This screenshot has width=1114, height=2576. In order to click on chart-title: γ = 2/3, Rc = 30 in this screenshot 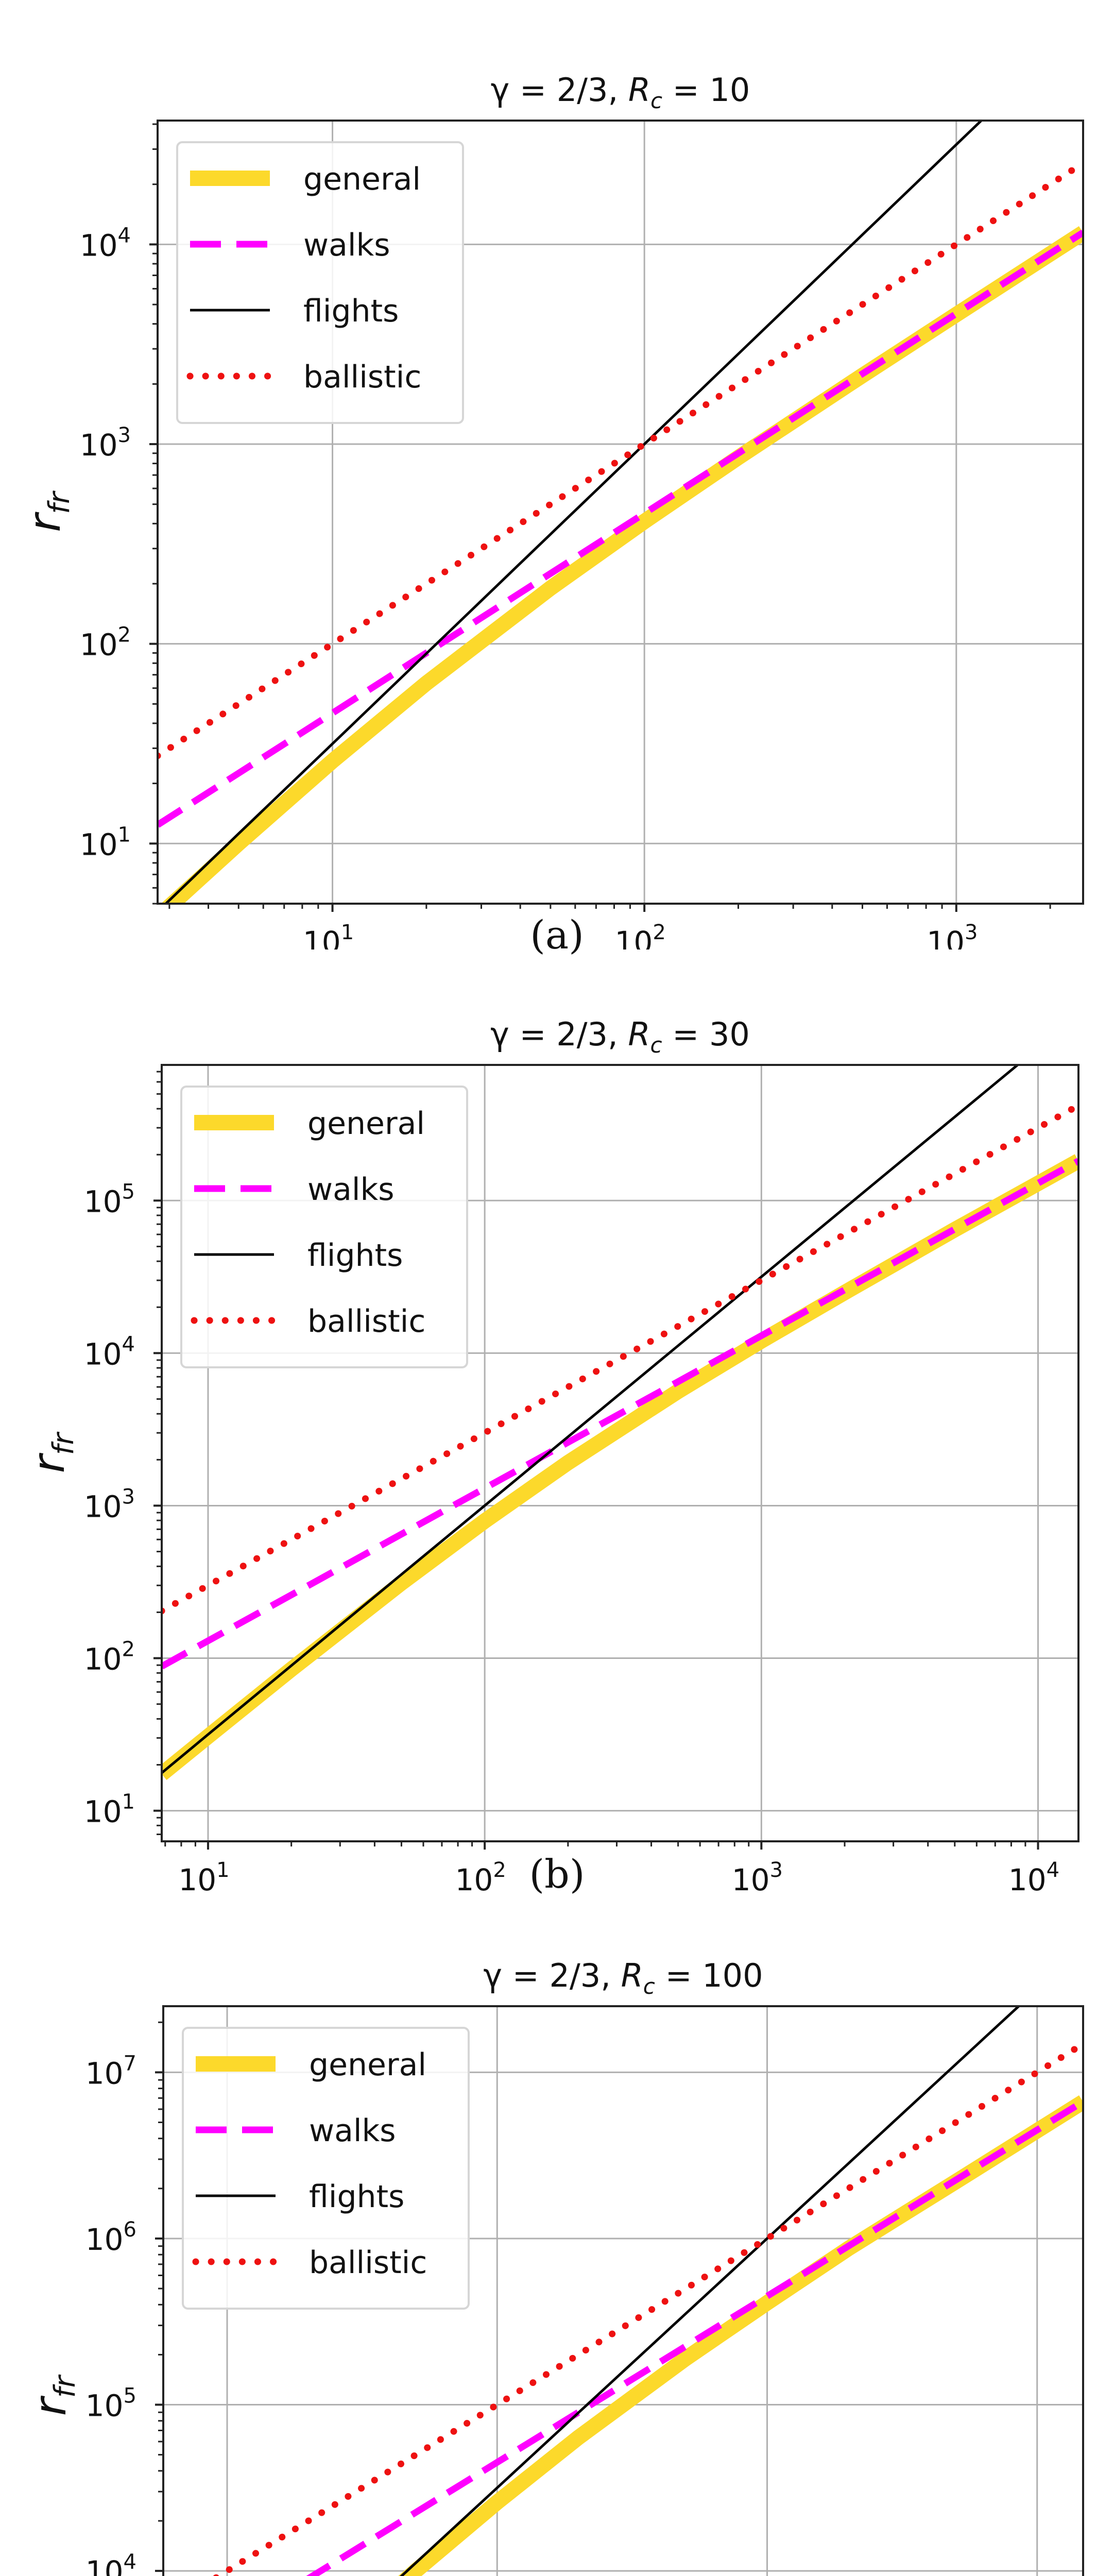, I will do `click(620, 1036)`.